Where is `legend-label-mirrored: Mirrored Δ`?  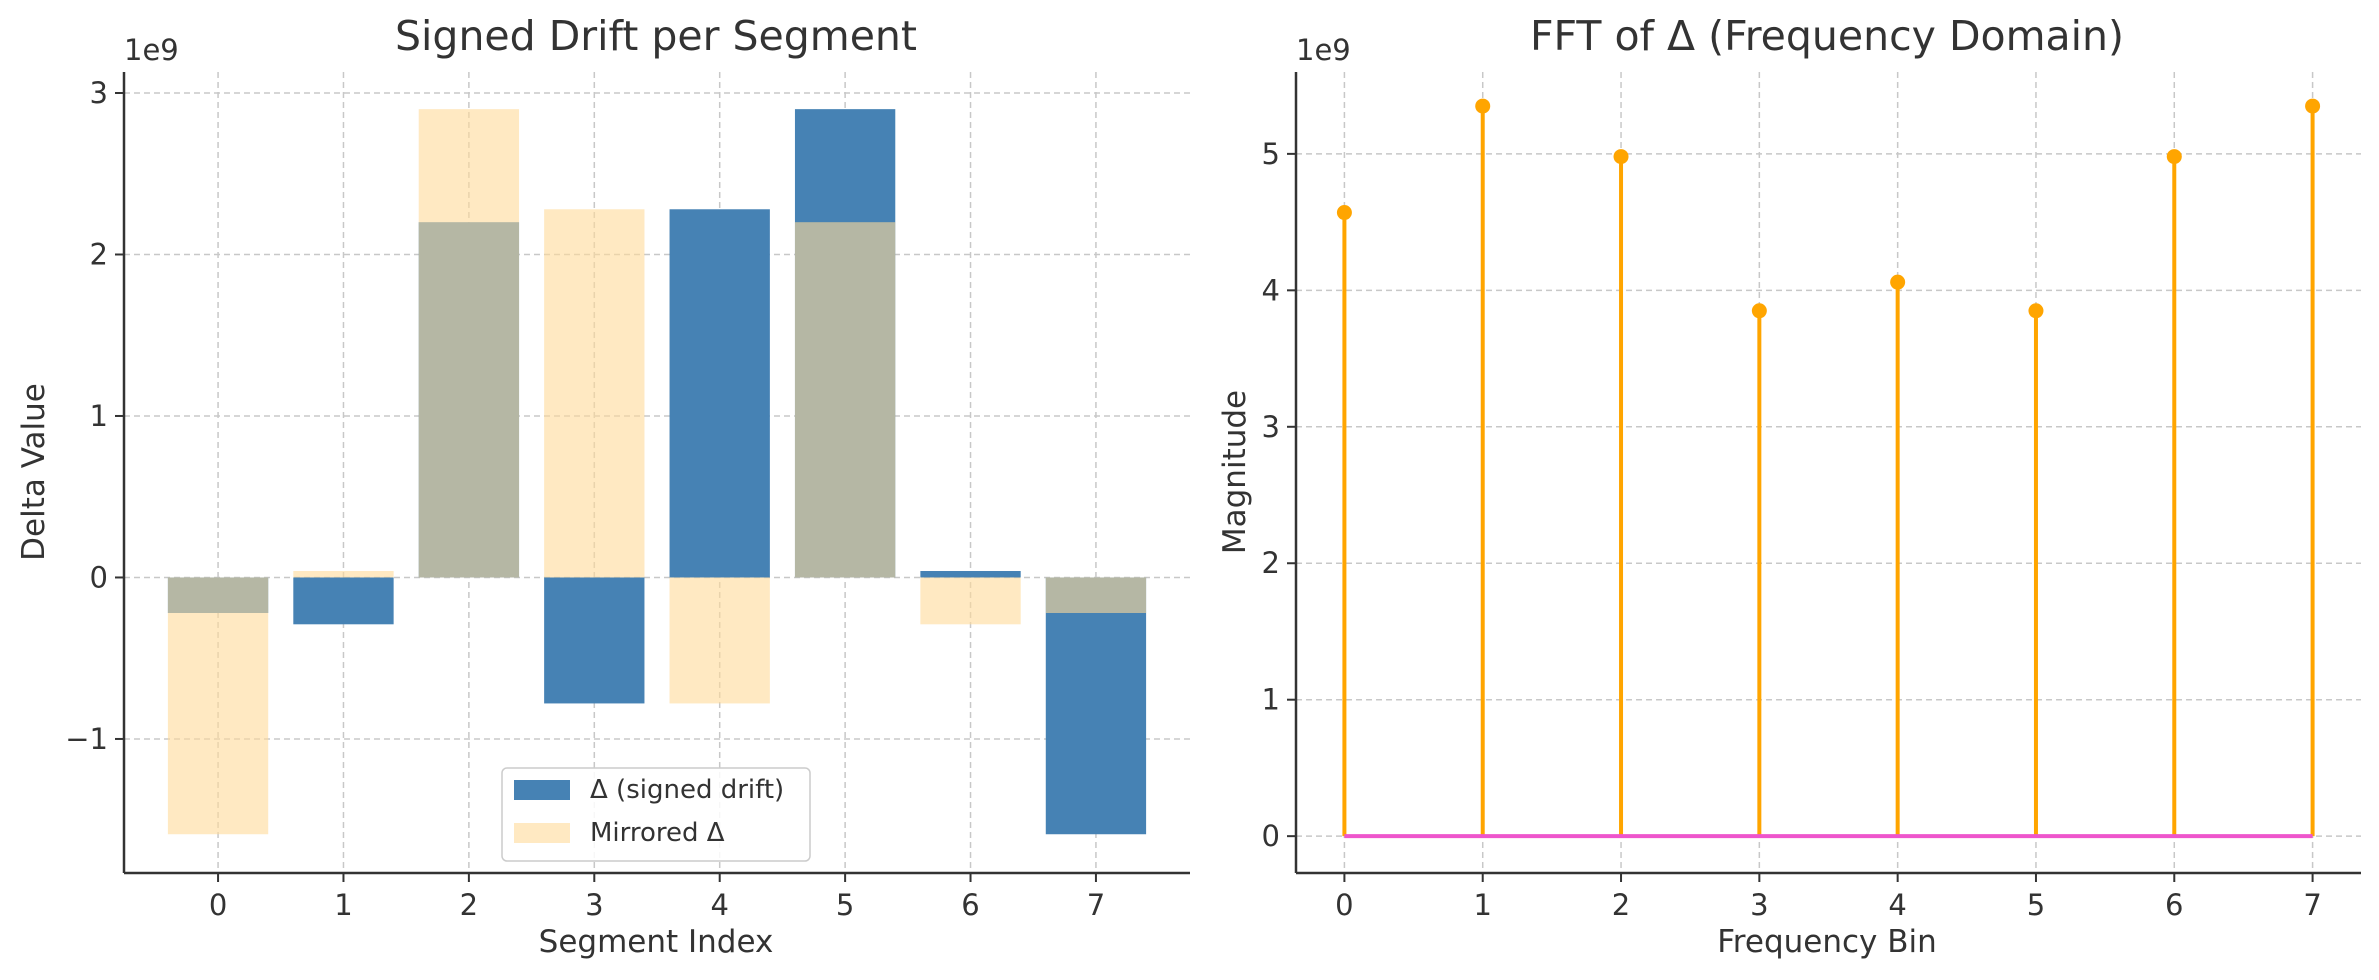
legend-label-mirrored: Mirrored Δ is located at coordinates (657, 833).